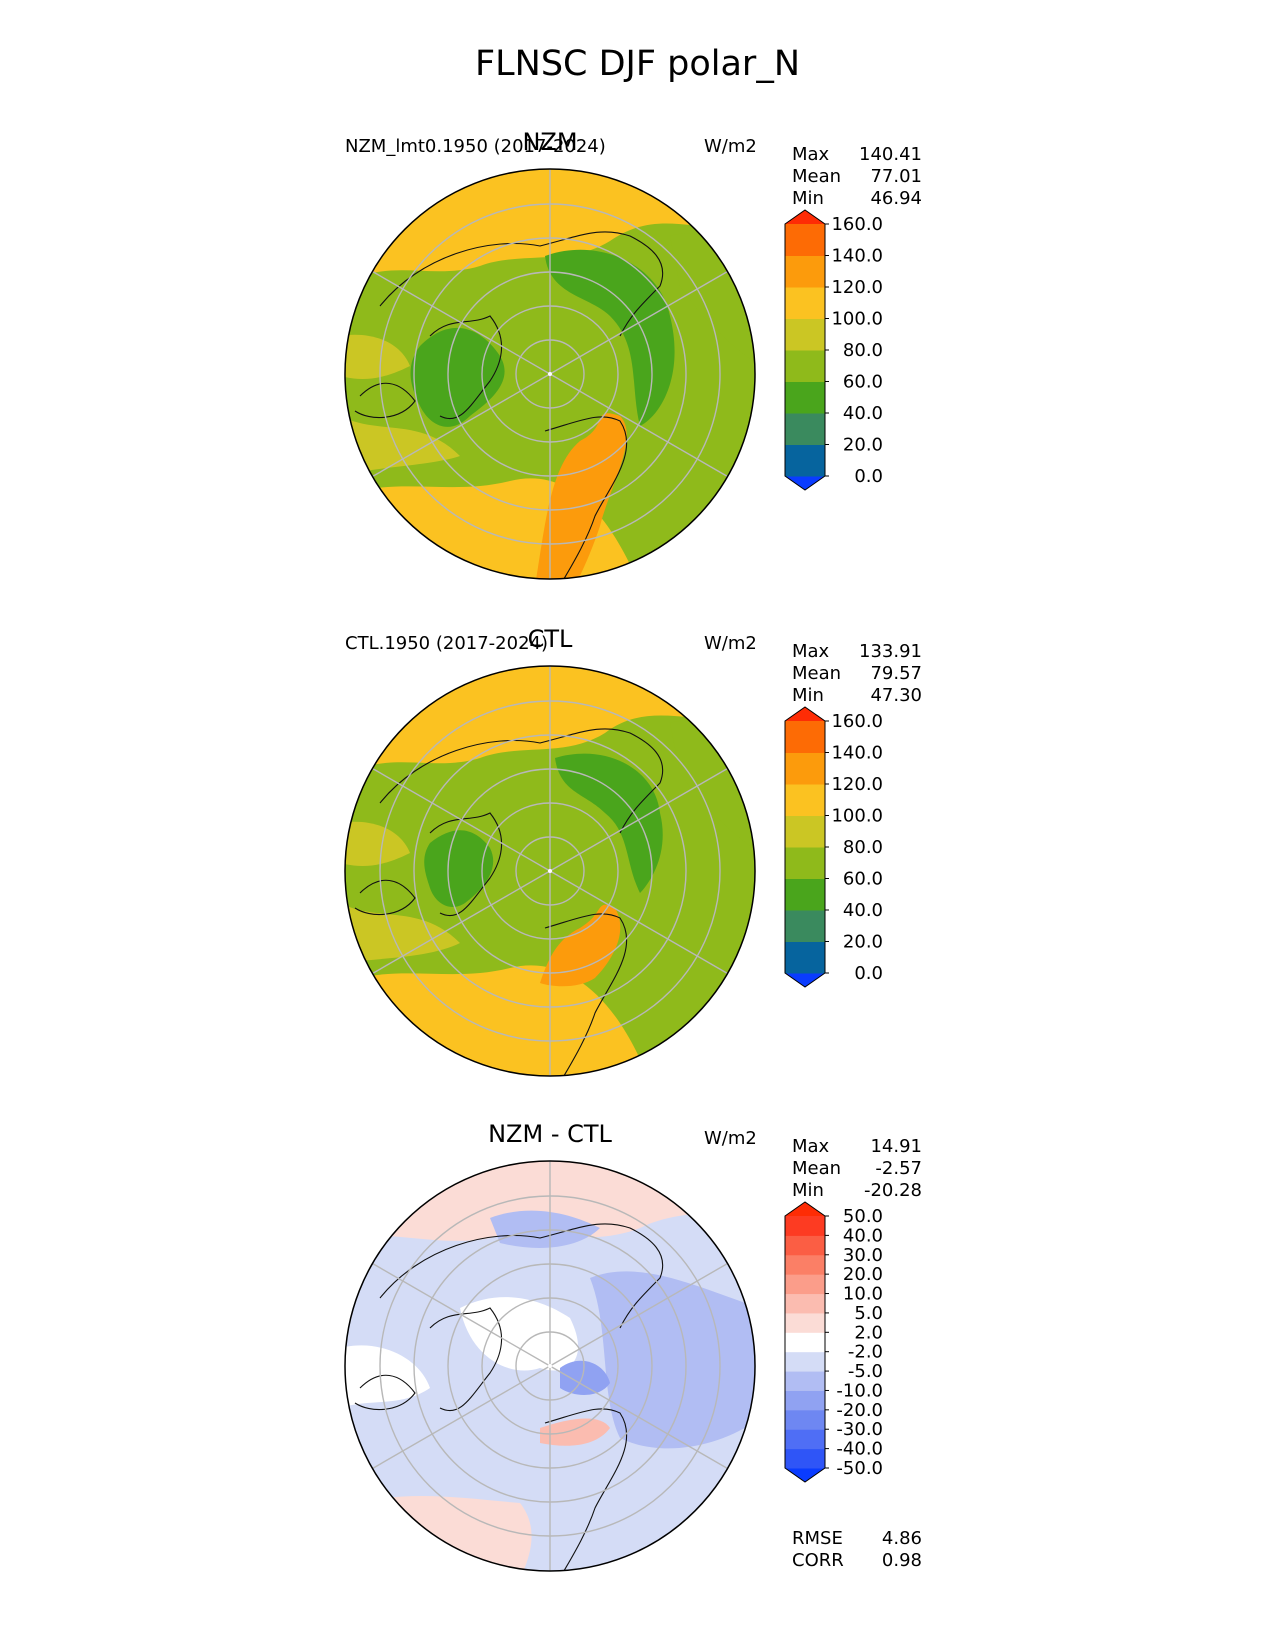 The height and width of the screenshot is (1650, 1275). Describe the element at coordinates (859, 1449) in the screenshot. I see `colorbar-tick-label: -40.0` at that location.